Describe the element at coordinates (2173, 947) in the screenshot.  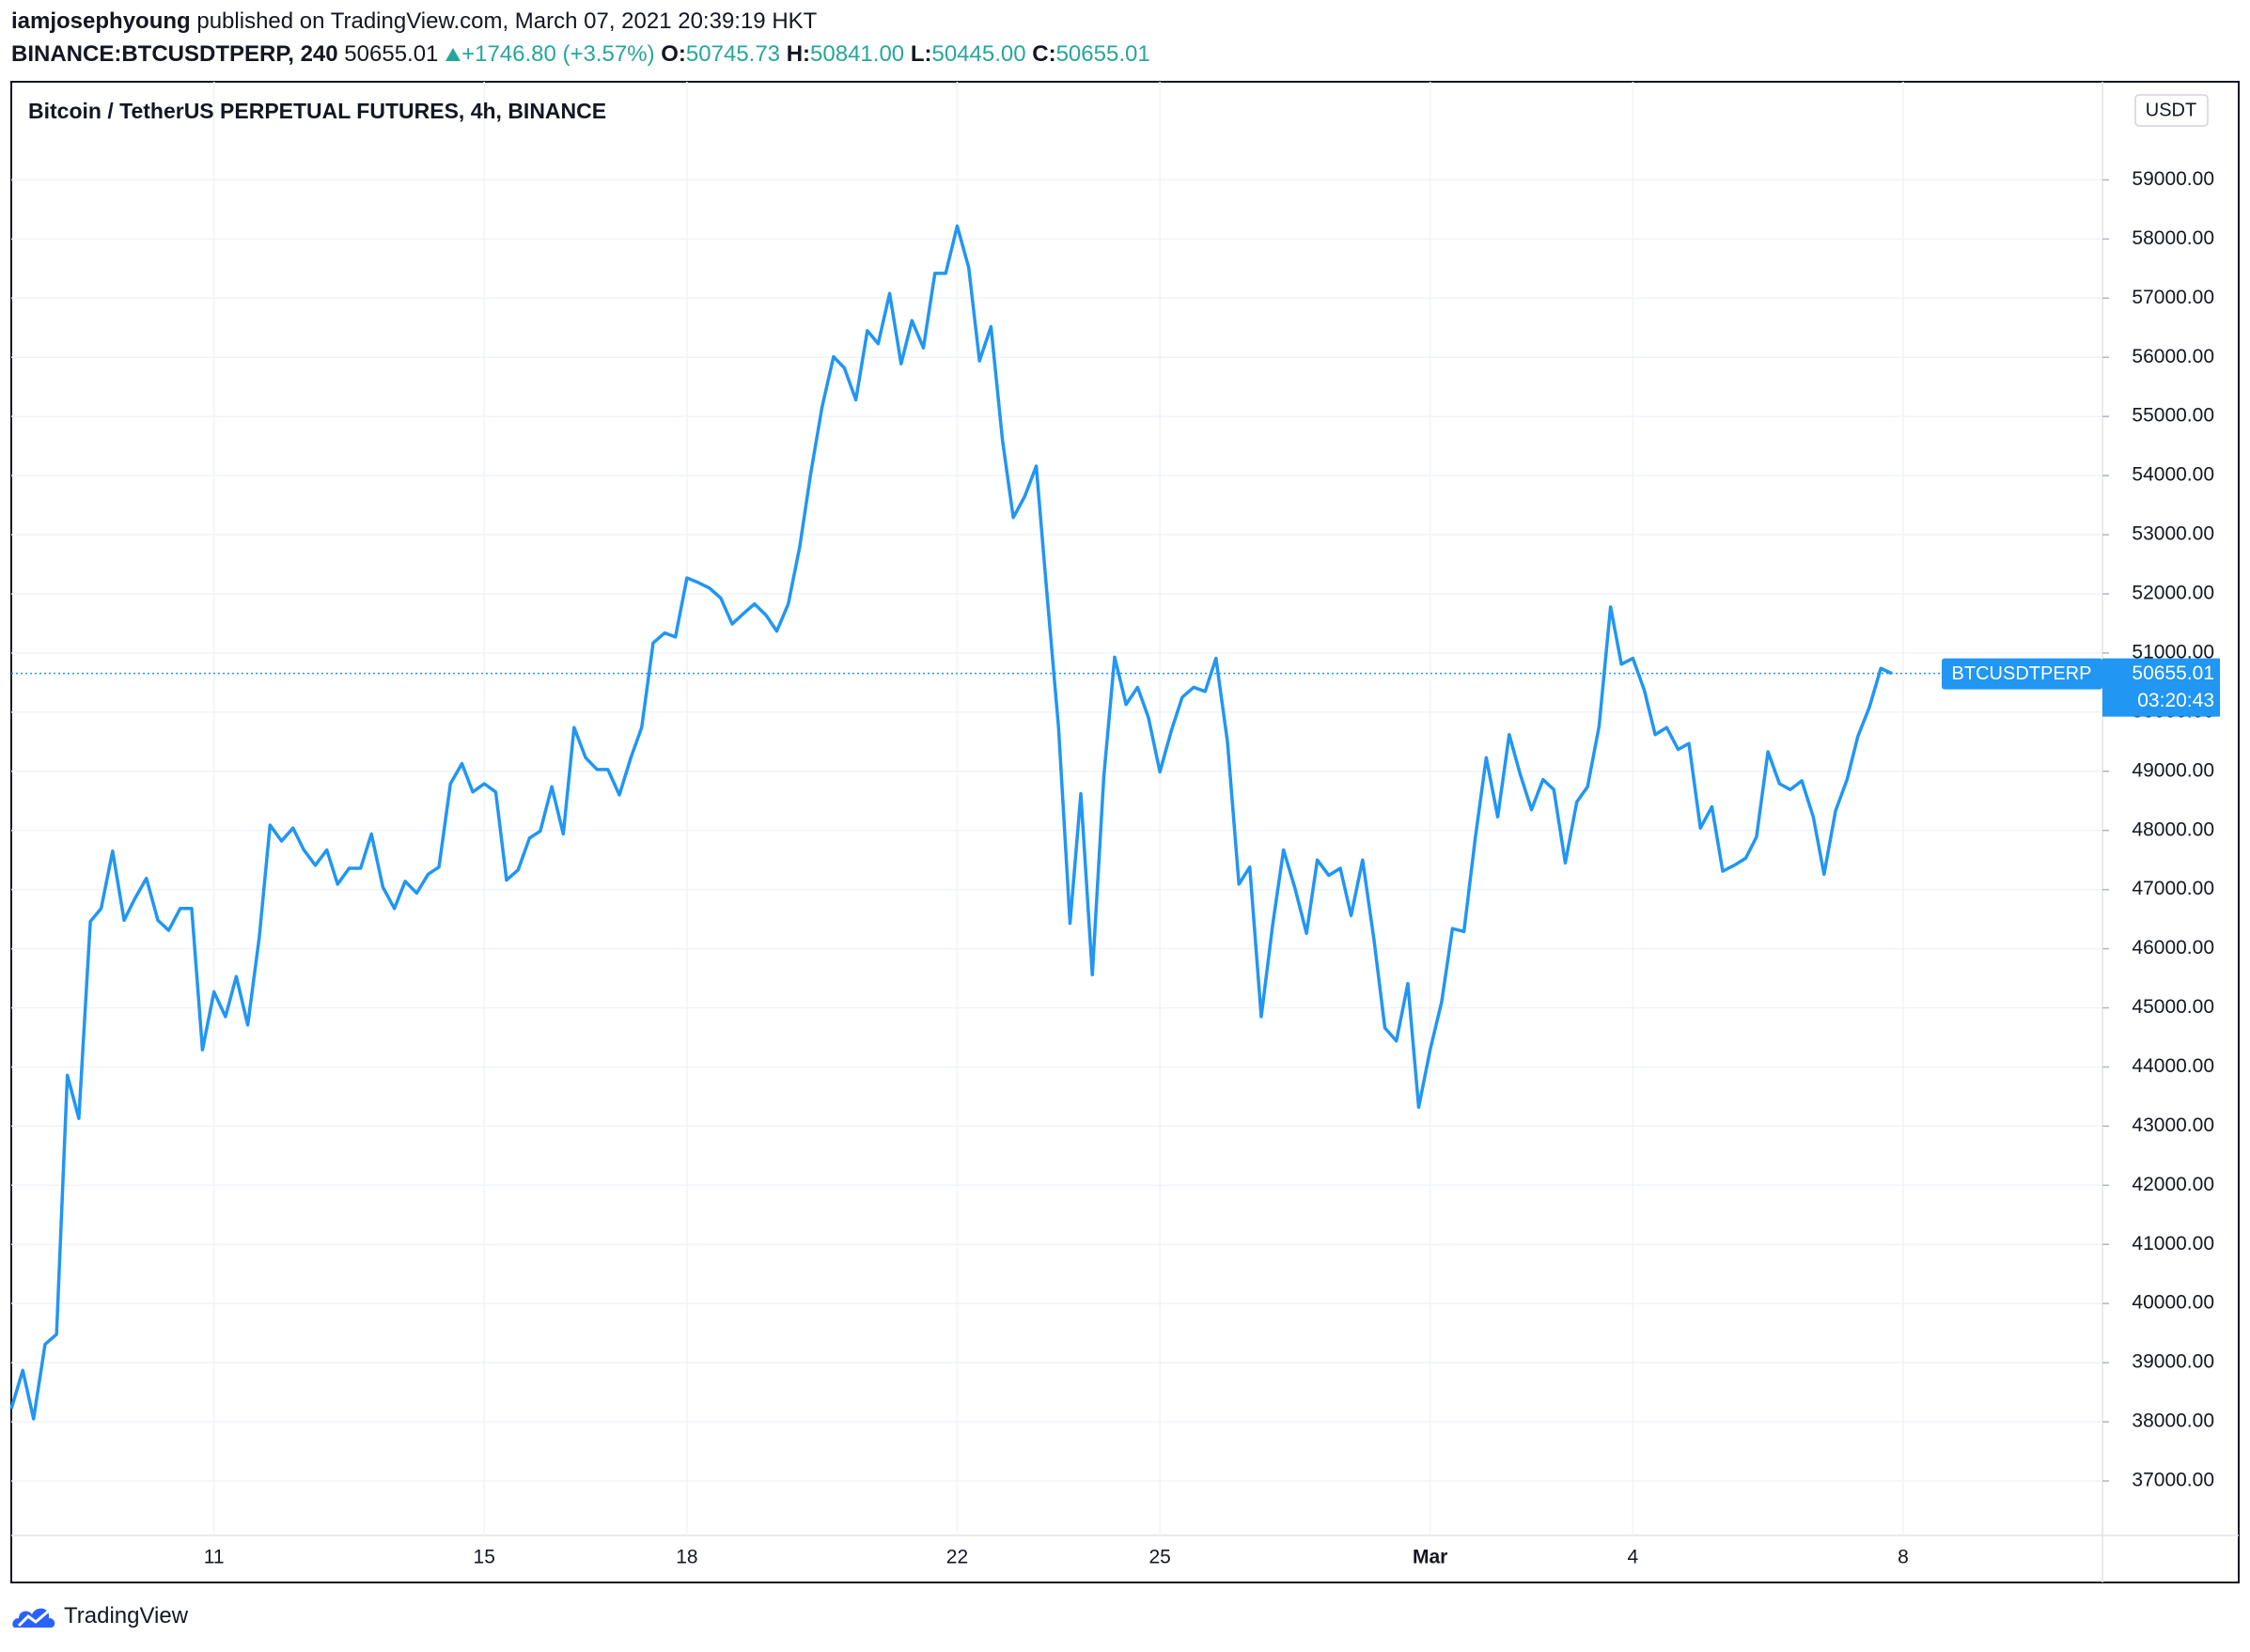
I see `y-tick-label: 46000.00` at that location.